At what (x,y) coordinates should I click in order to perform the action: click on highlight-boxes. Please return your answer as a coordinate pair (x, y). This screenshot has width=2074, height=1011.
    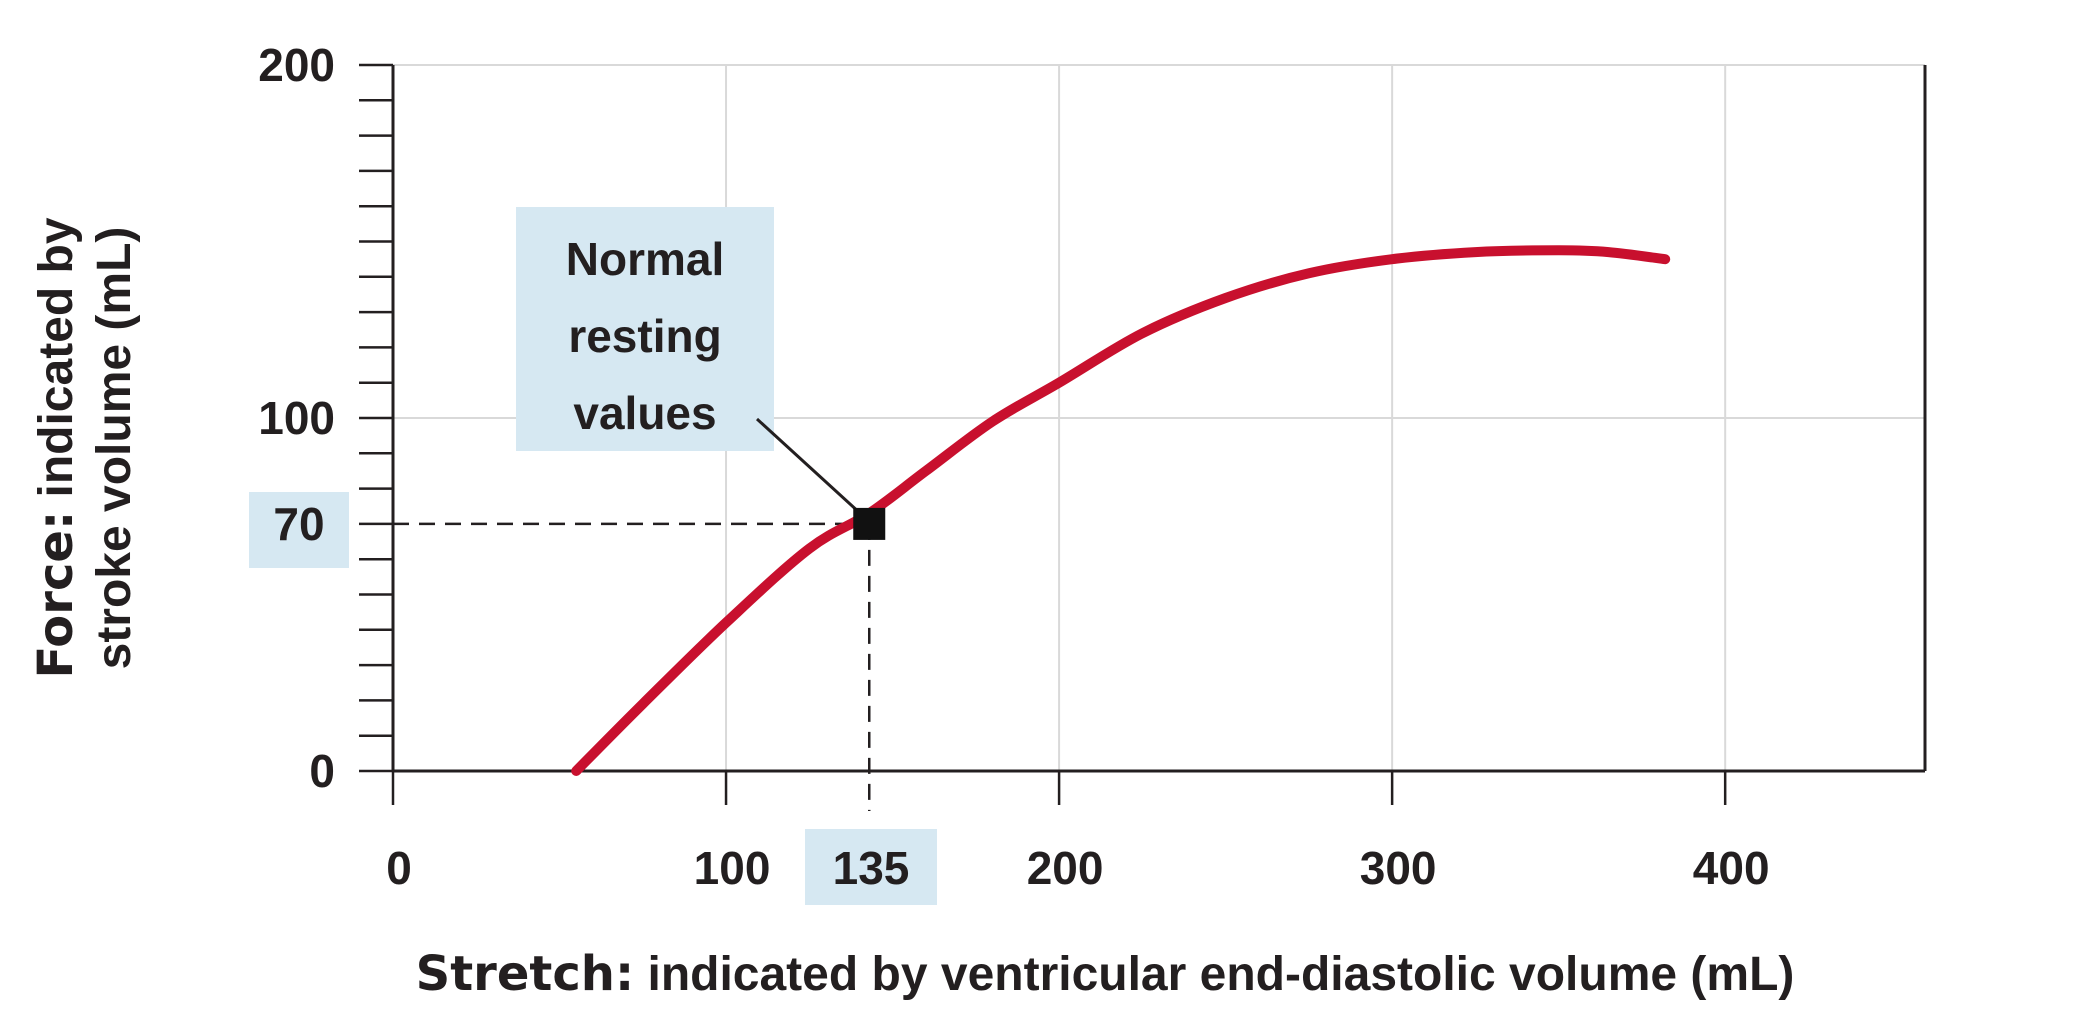
    Looking at the image, I should click on (593, 698).